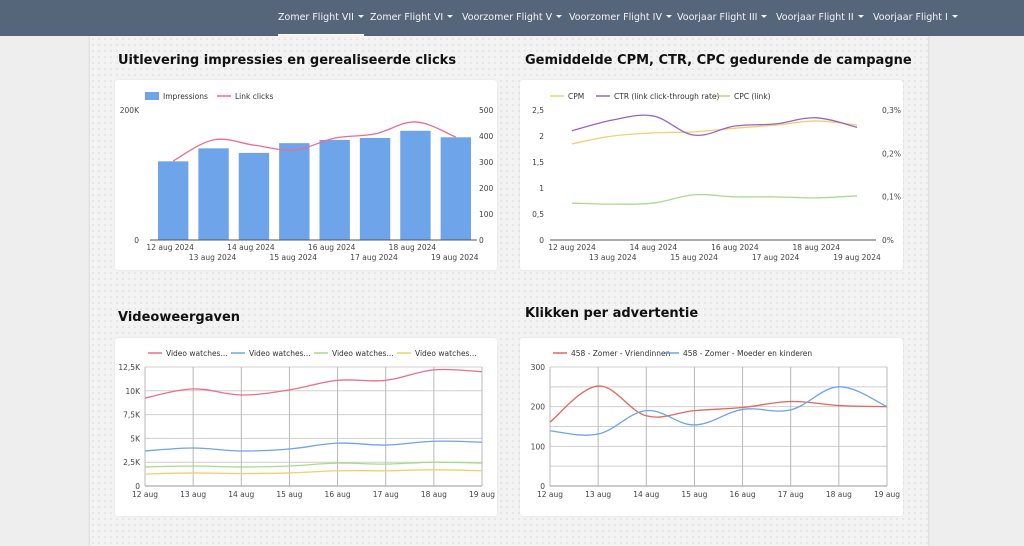 Image resolution: width=1024 pixels, height=546 pixels. I want to click on y-left-tick: 2, so click(541, 136).